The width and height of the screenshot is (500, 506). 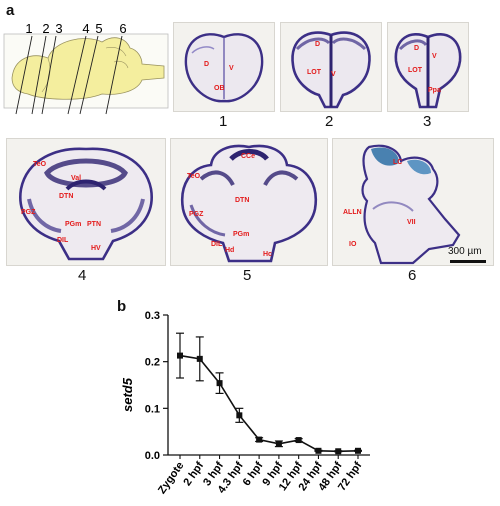 I want to click on y-tick-label: 0.0, so click(x=152, y=456).